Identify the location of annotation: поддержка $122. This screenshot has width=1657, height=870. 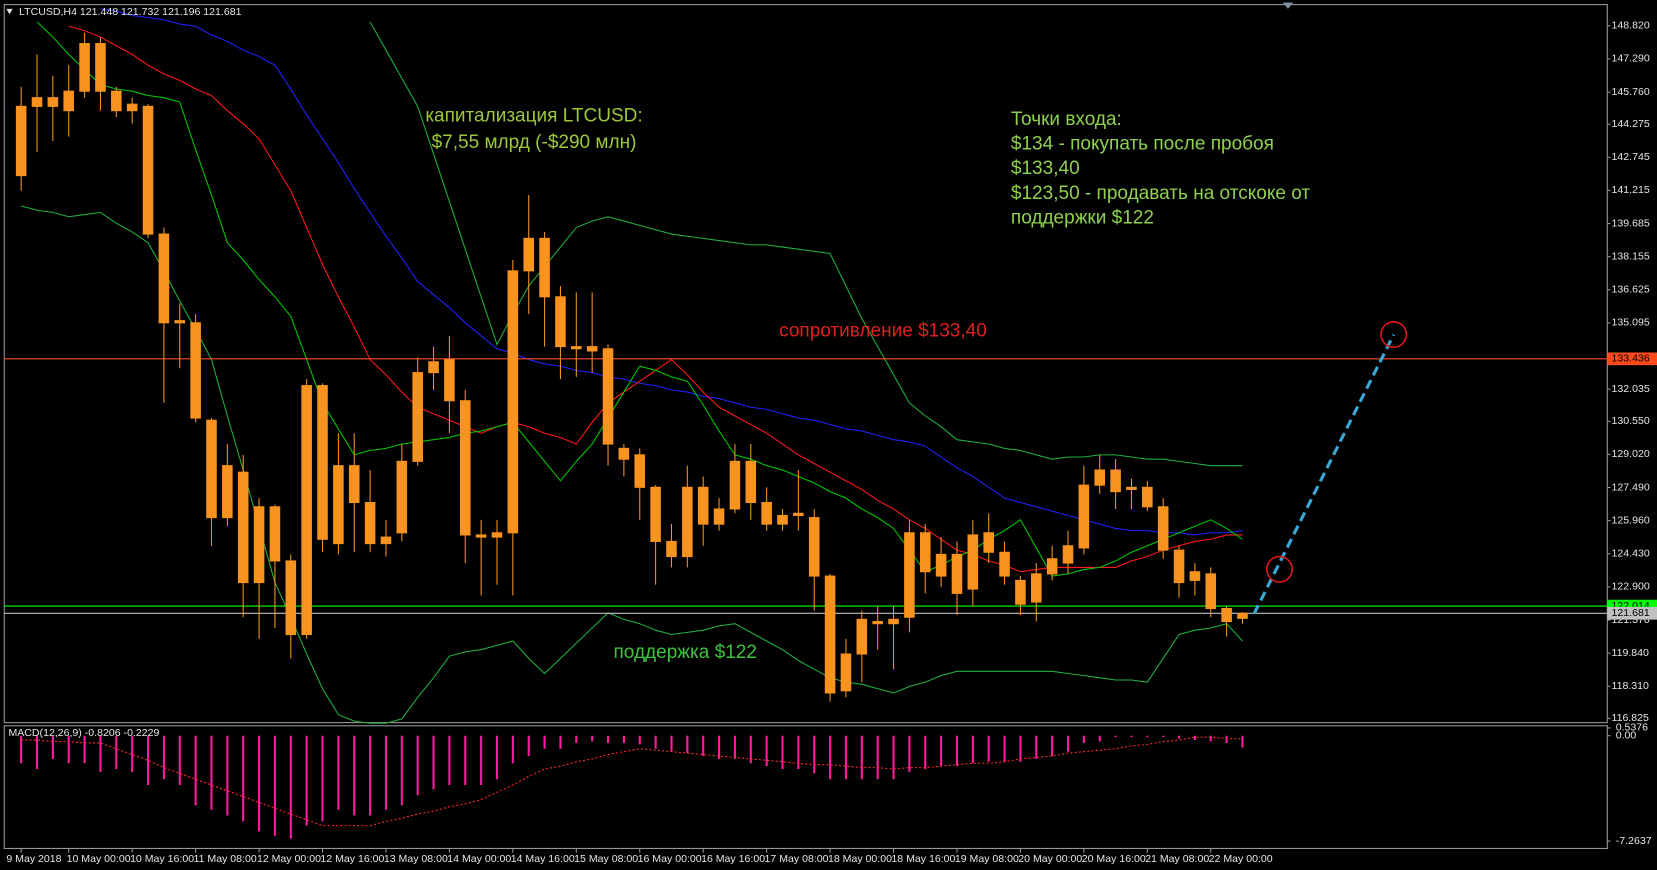
(685, 652).